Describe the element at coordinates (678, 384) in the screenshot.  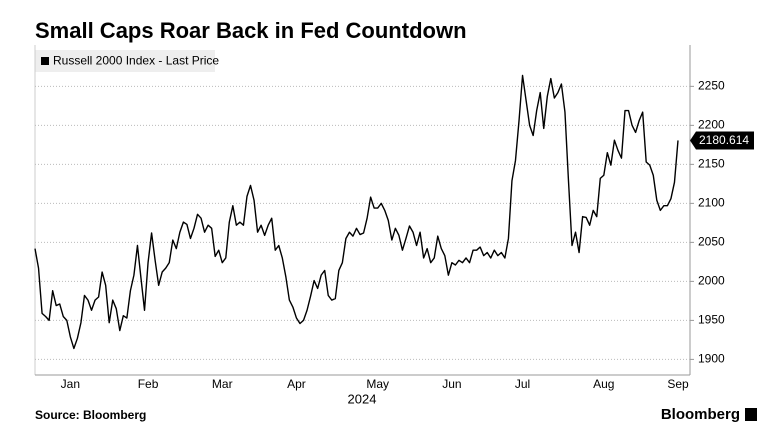
I see `x-tick-label: Sep` at that location.